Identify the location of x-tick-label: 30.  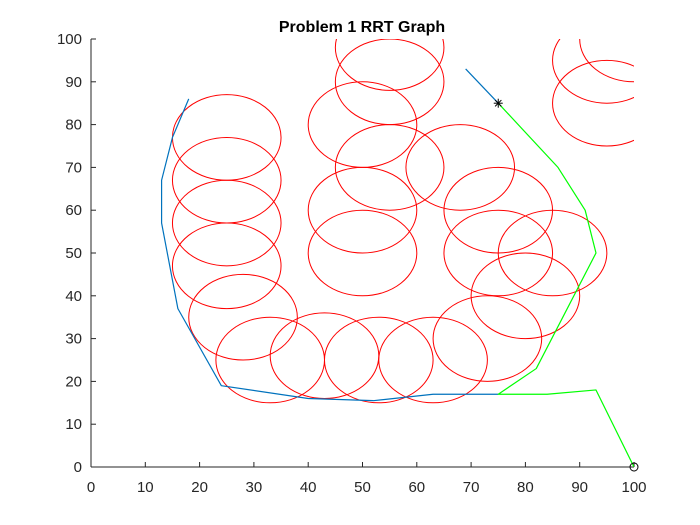
(254, 487).